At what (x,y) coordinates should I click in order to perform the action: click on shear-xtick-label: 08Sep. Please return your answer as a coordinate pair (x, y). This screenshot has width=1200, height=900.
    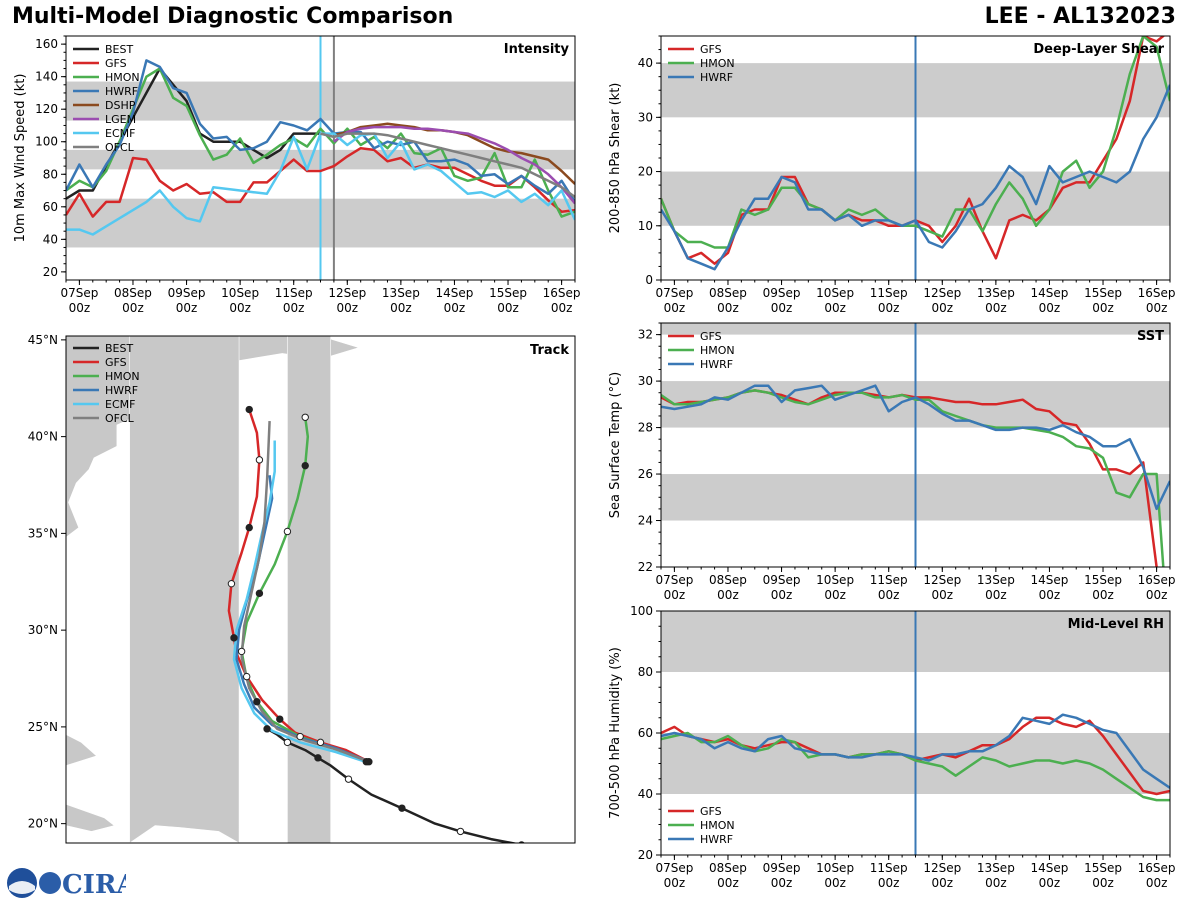
    Looking at the image, I should click on (728, 293).